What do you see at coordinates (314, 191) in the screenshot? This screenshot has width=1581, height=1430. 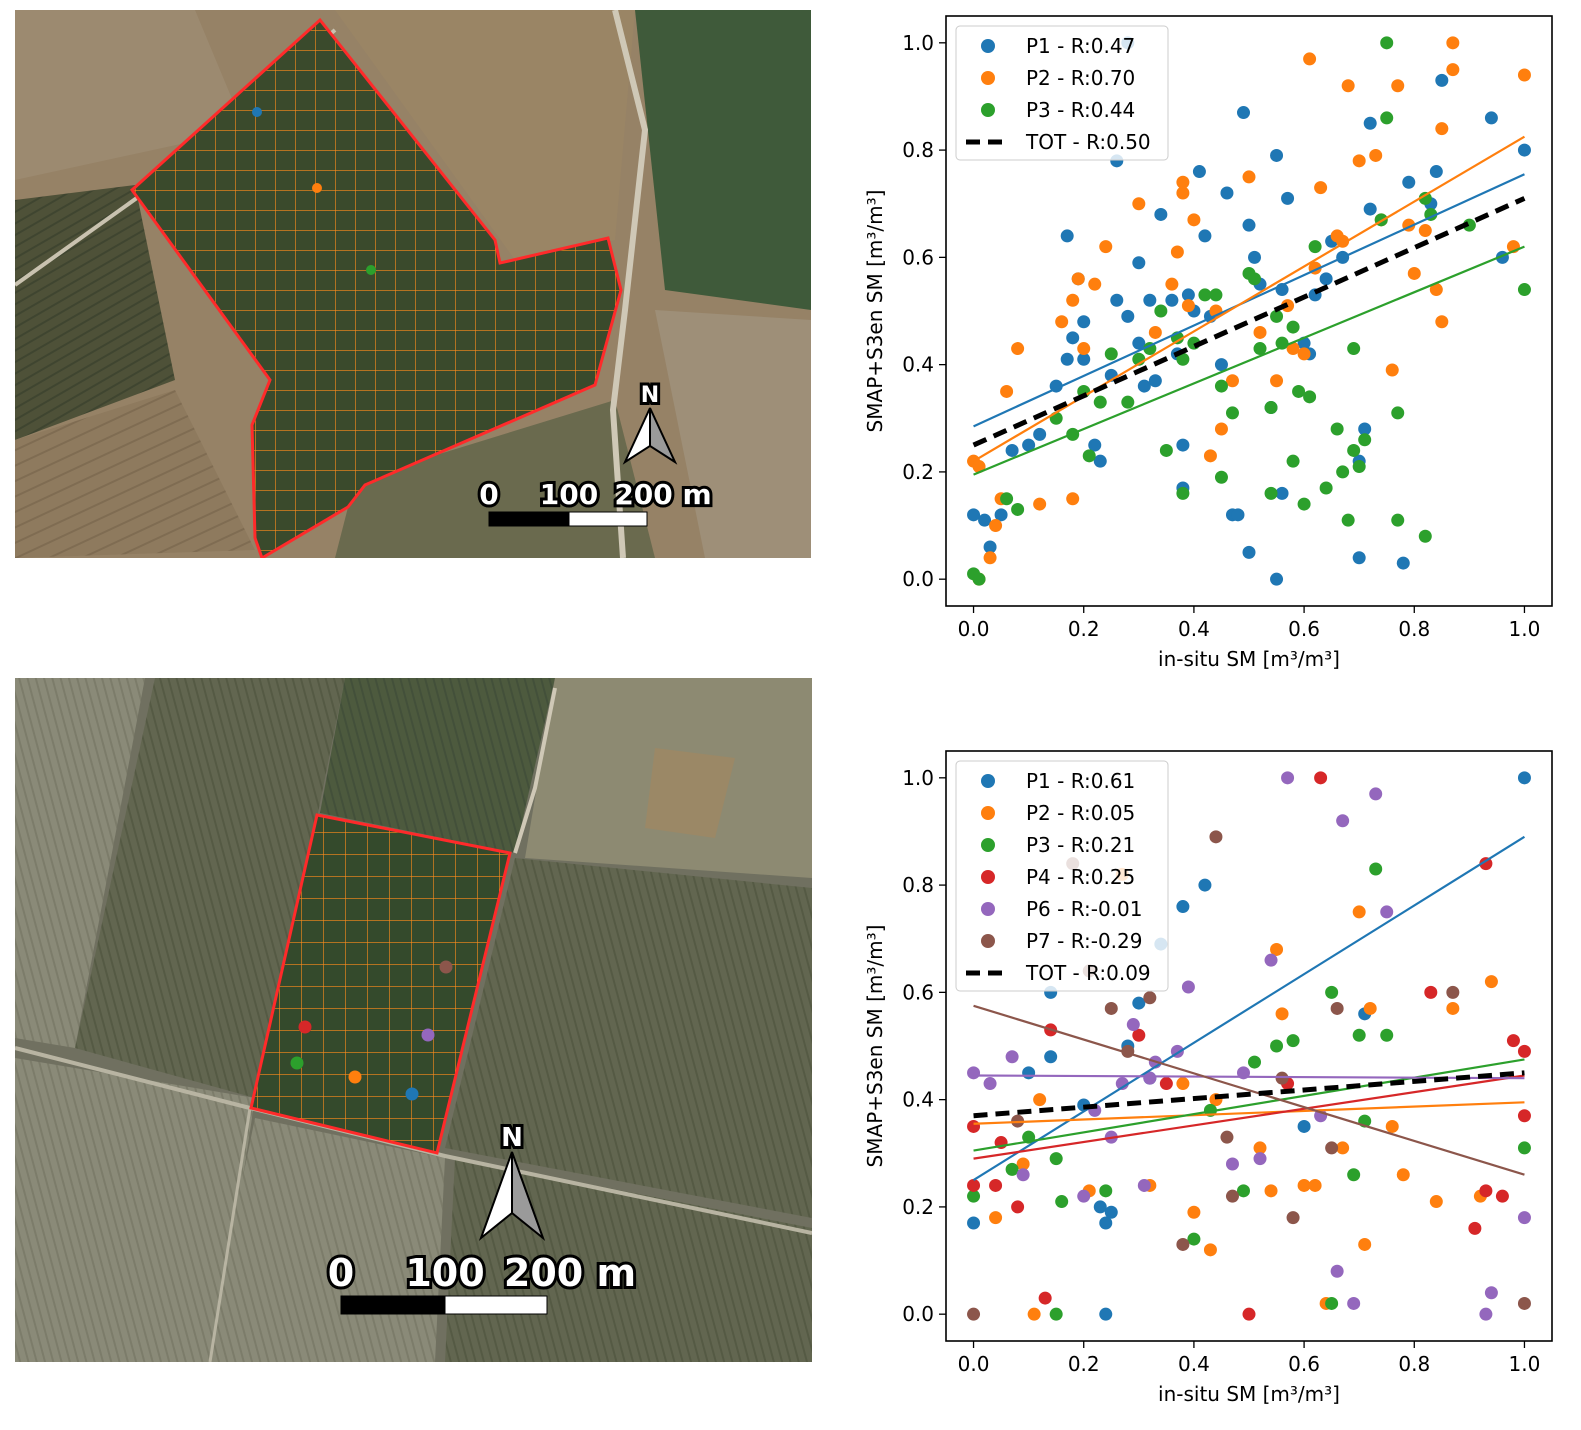 I see `probe-markers` at bounding box center [314, 191].